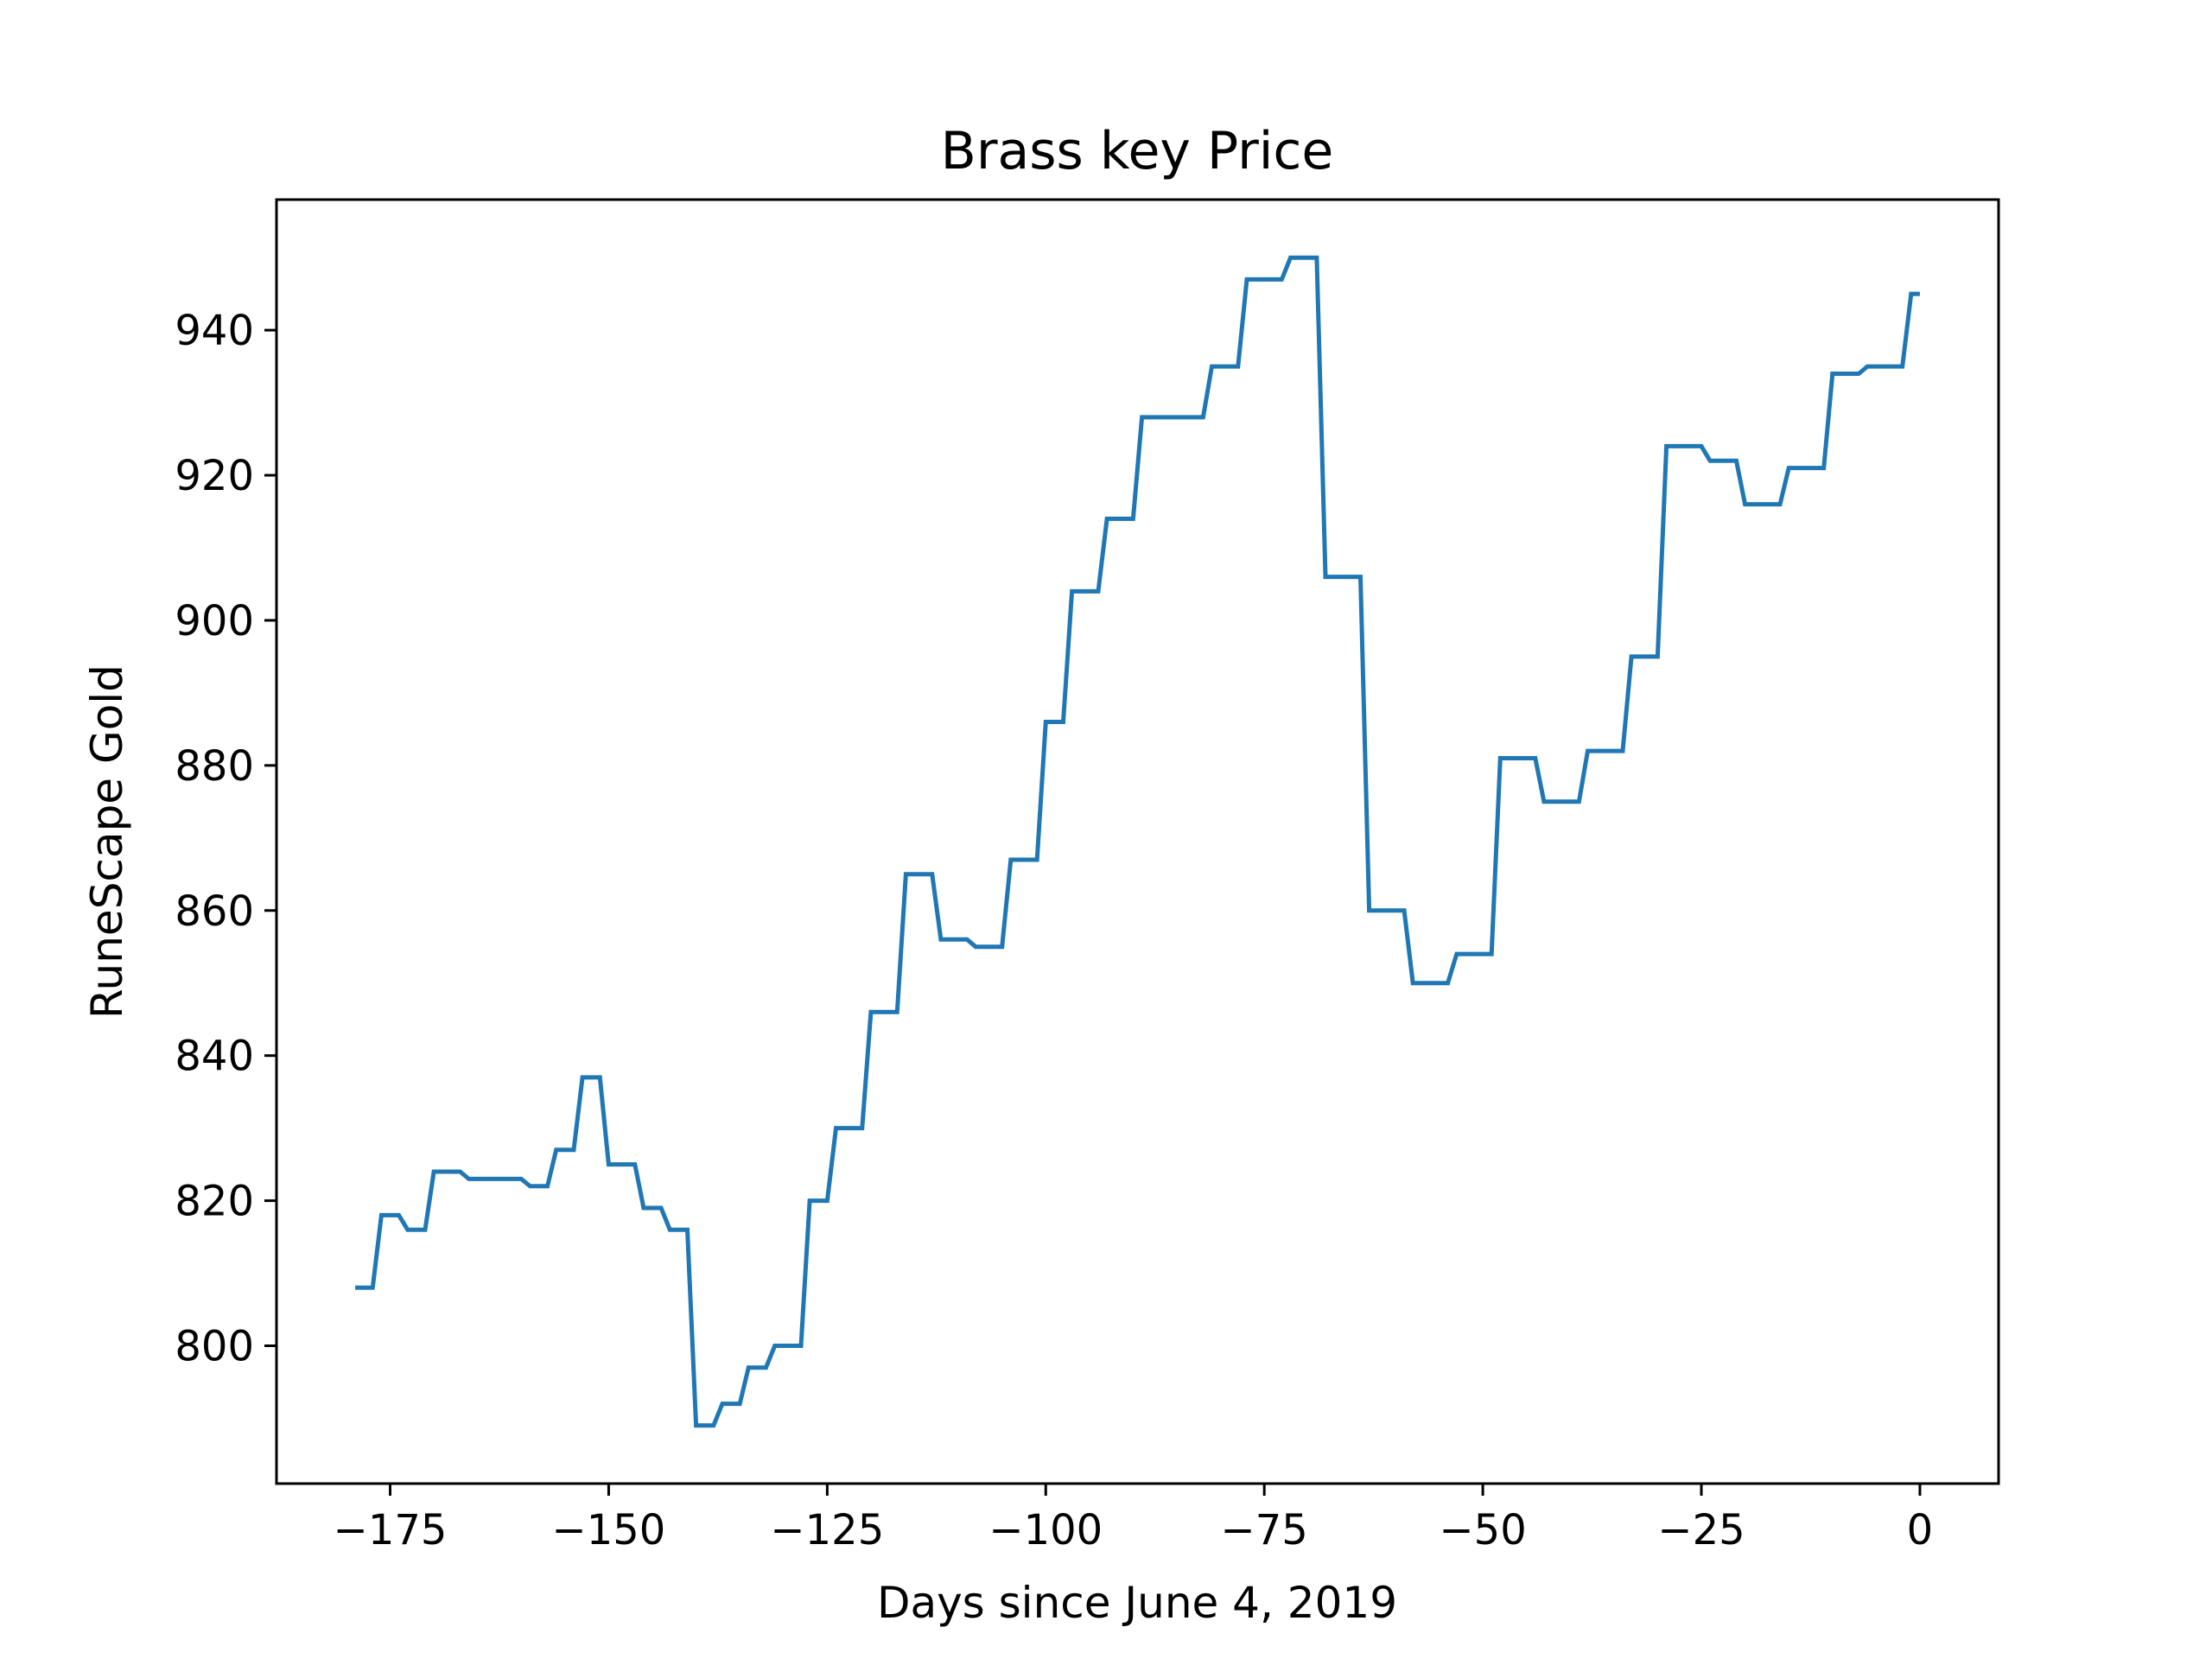 This screenshot has height=1659, width=2212. What do you see at coordinates (1045, 1530) in the screenshot?
I see `x-tick-label: −100` at bounding box center [1045, 1530].